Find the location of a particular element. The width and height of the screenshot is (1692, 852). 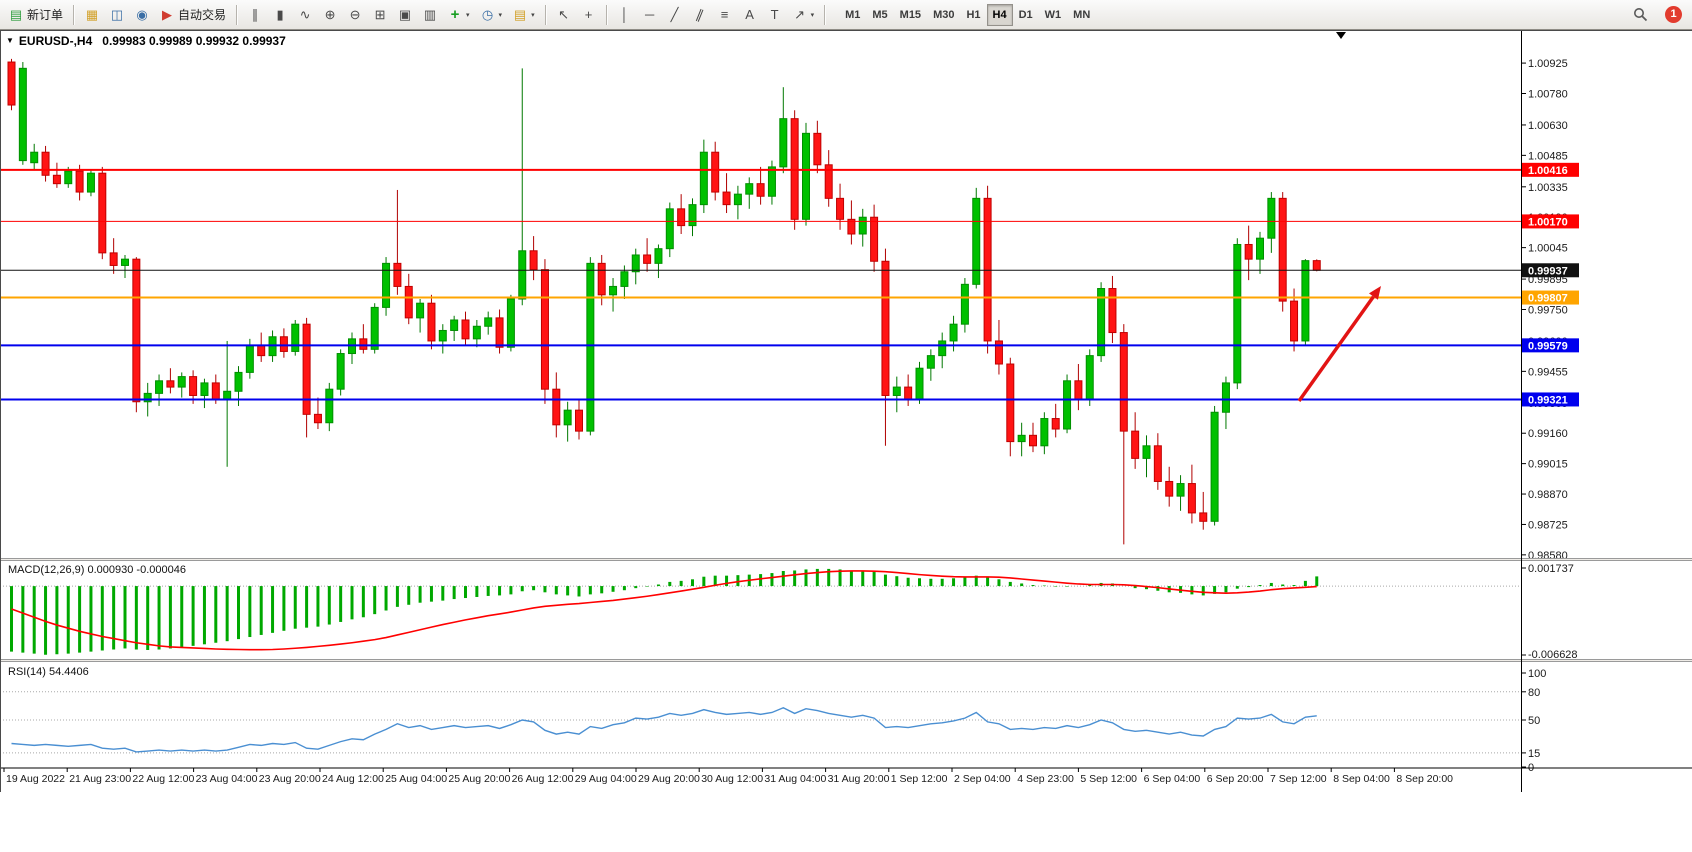

timeframe-button-mn: MN is located at coordinates (1081, 15).